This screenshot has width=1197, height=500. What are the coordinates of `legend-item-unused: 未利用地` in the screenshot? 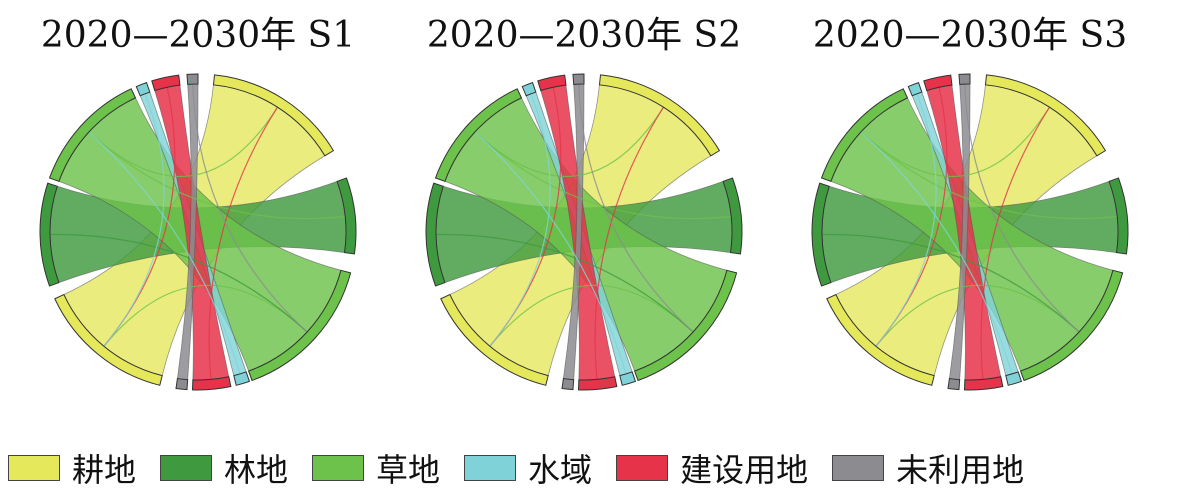 It's located at (928, 468).